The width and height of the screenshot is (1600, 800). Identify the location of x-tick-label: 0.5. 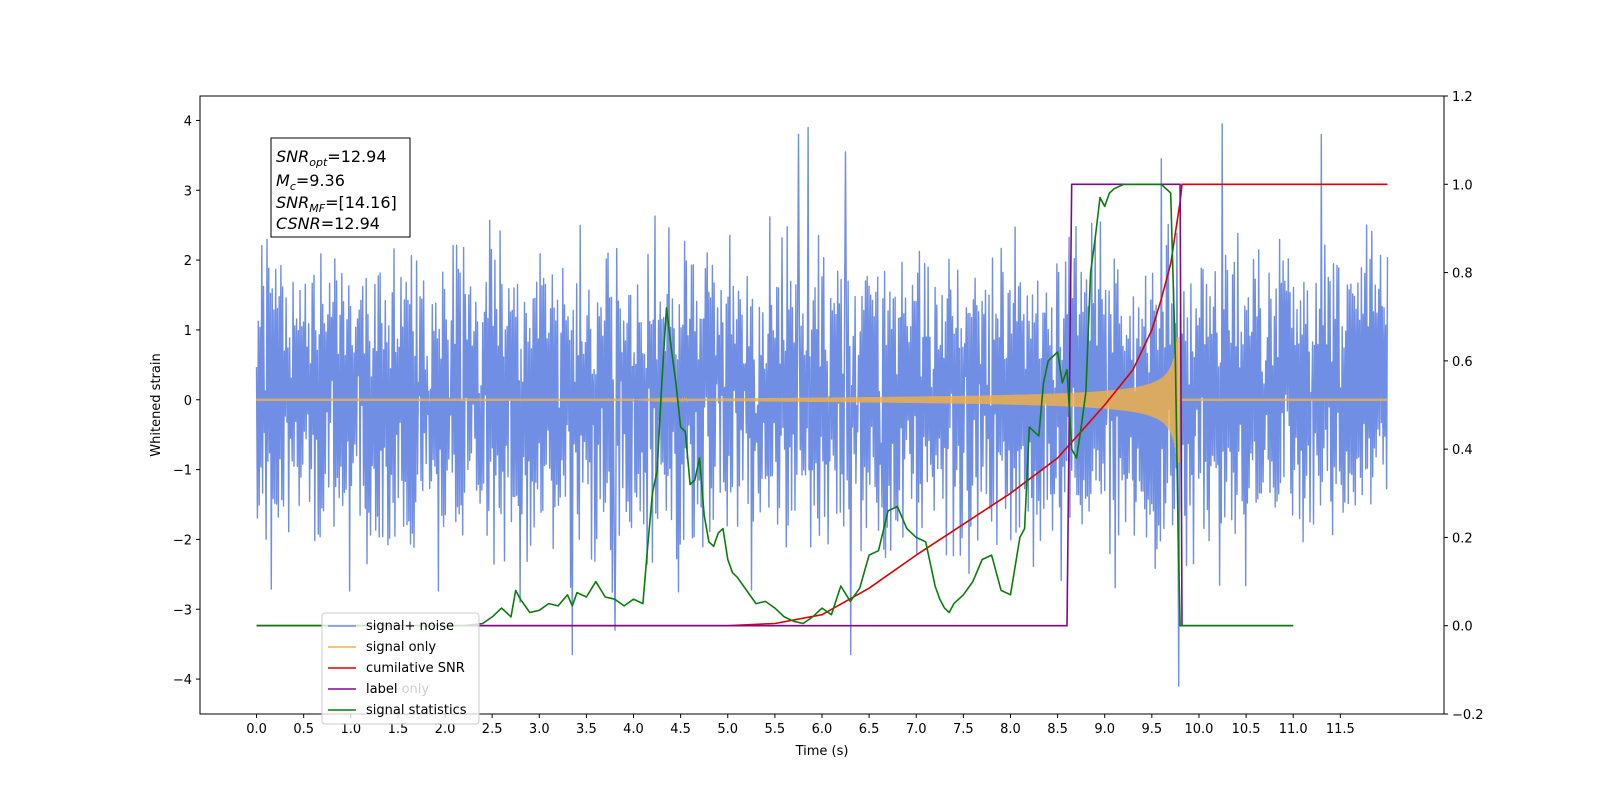
(303, 729).